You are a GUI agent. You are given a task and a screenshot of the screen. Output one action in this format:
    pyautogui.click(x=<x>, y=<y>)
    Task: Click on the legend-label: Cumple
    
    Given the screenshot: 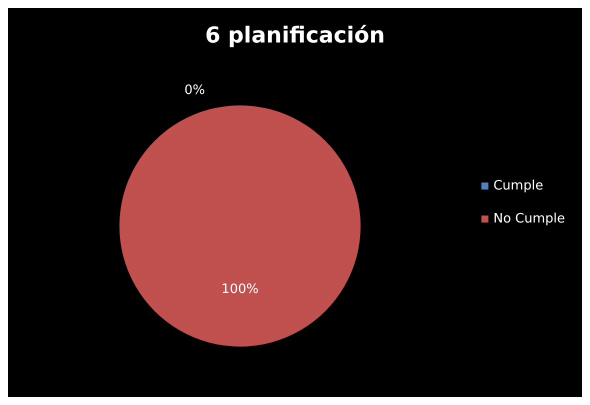 What is the action you would take?
    pyautogui.click(x=518, y=186)
    